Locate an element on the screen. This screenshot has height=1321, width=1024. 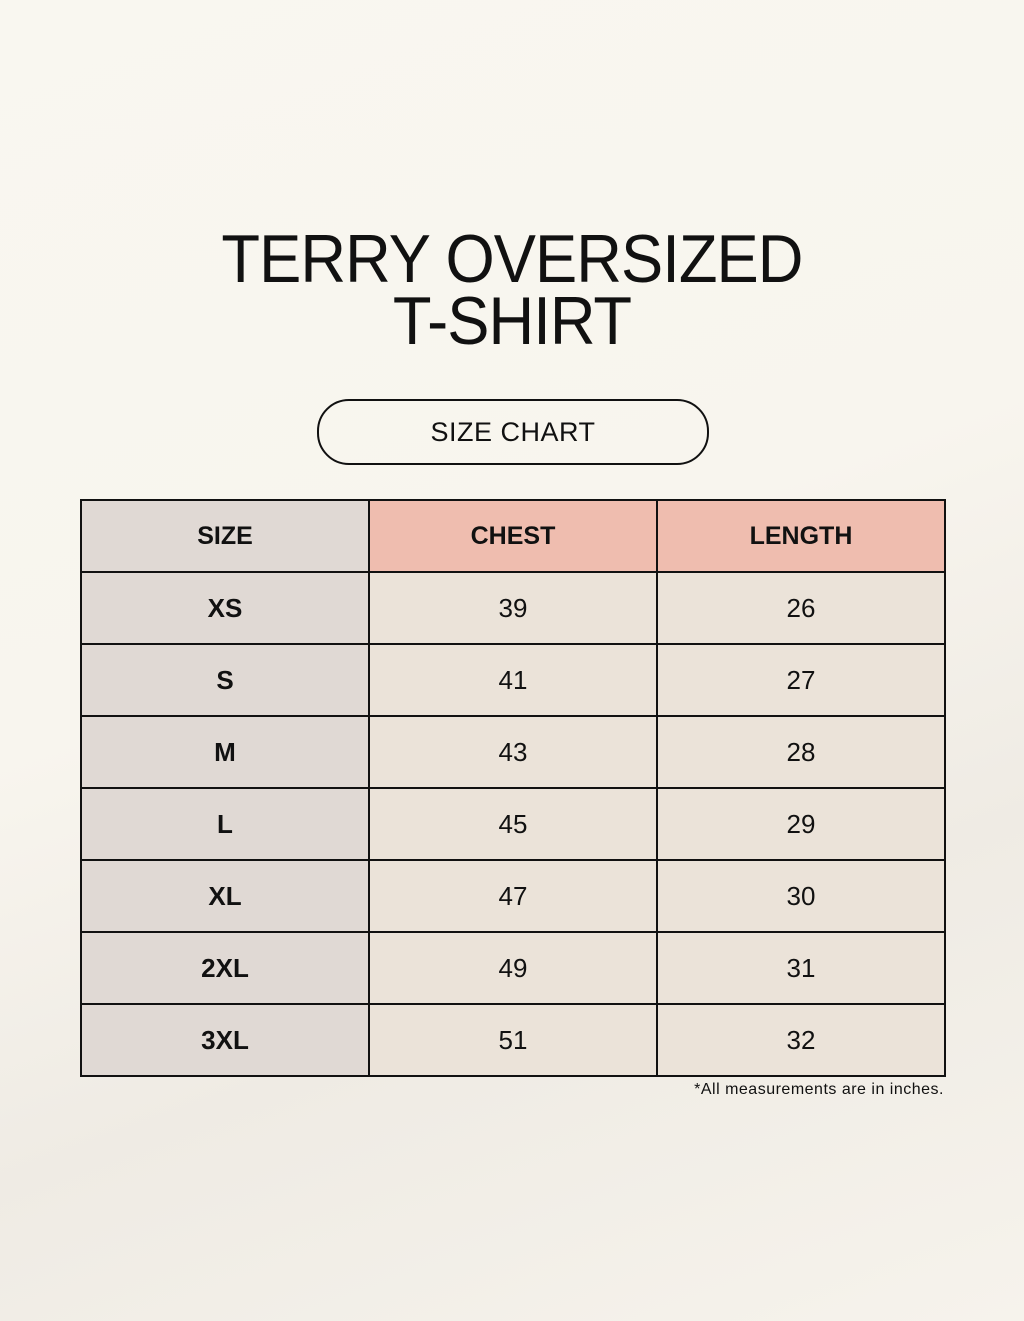
table-row: XS 39 26 is located at coordinates (513, 608).